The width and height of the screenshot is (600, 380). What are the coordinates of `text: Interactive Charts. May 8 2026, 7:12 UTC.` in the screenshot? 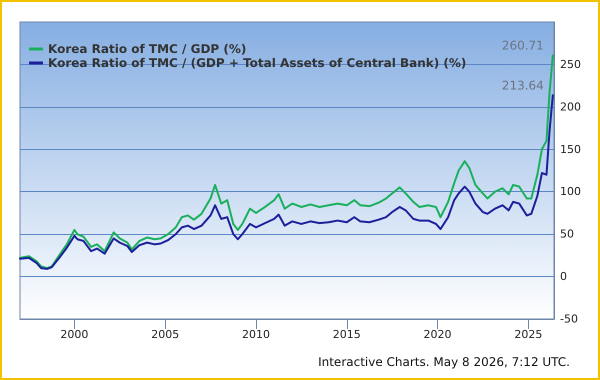 It's located at (444, 362).